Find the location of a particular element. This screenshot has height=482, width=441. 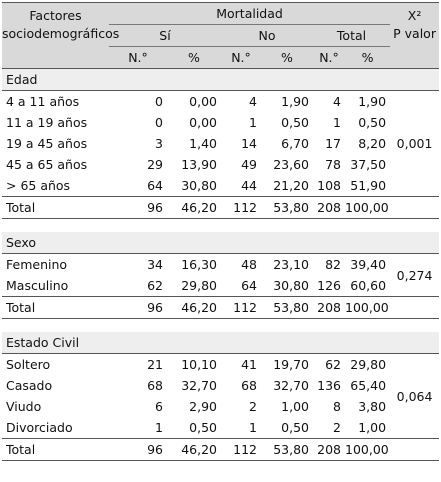

si-percent: 1,40 is located at coordinates (203, 143).